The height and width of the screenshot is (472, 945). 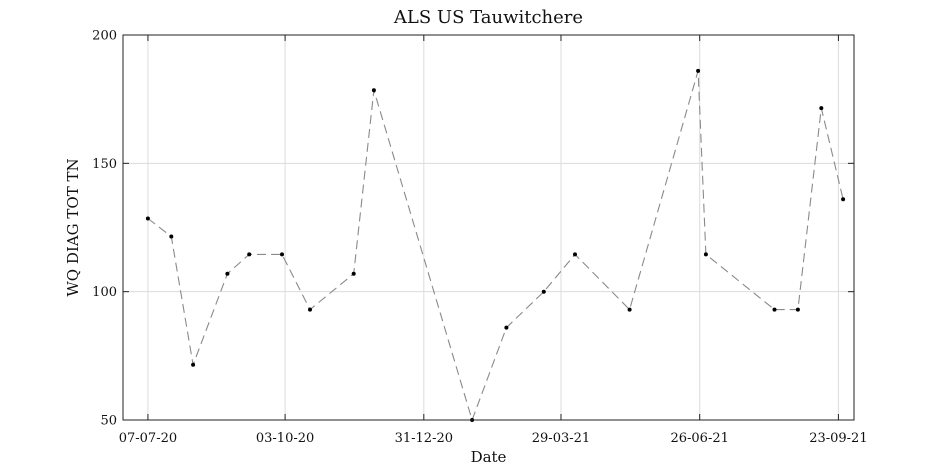 What do you see at coordinates (488, 17) in the screenshot?
I see `chart-title: ALS US Tauwitchere` at bounding box center [488, 17].